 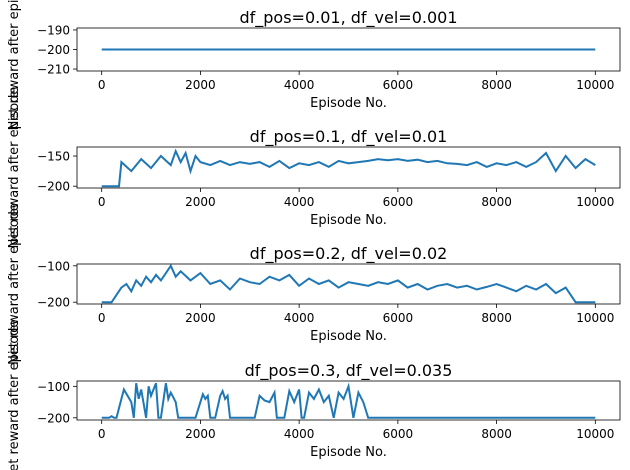 I want to click on y-axis-label-2: Net reward after episode, so click(x=14, y=168).